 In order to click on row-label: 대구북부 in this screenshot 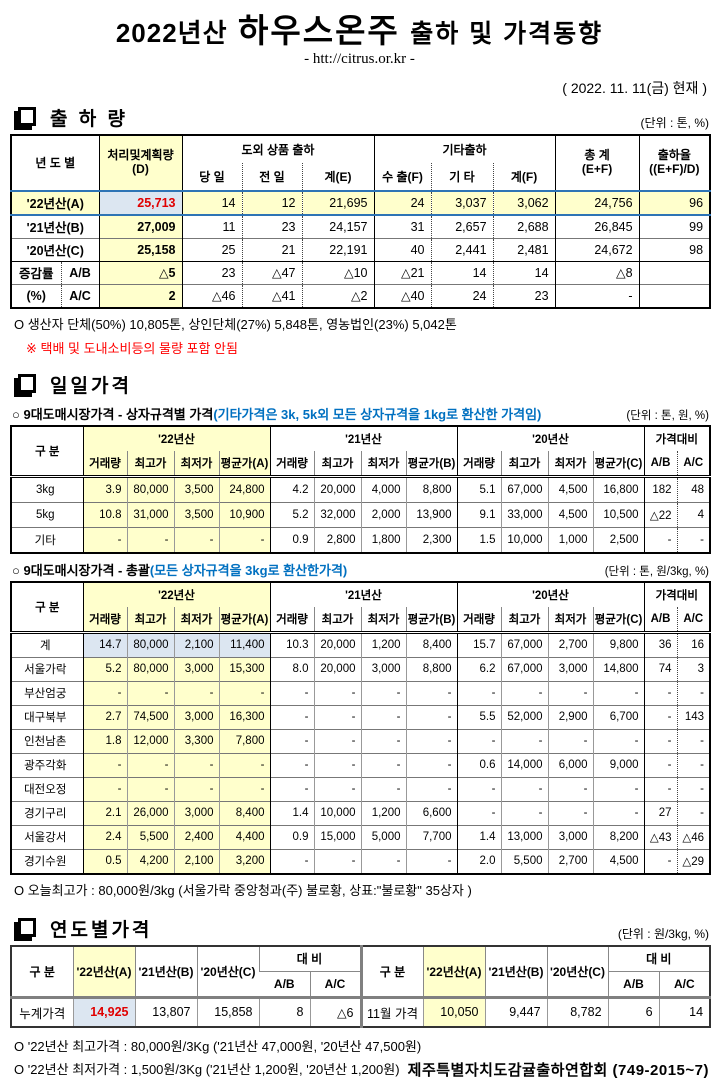, I will do `click(47, 717)`.